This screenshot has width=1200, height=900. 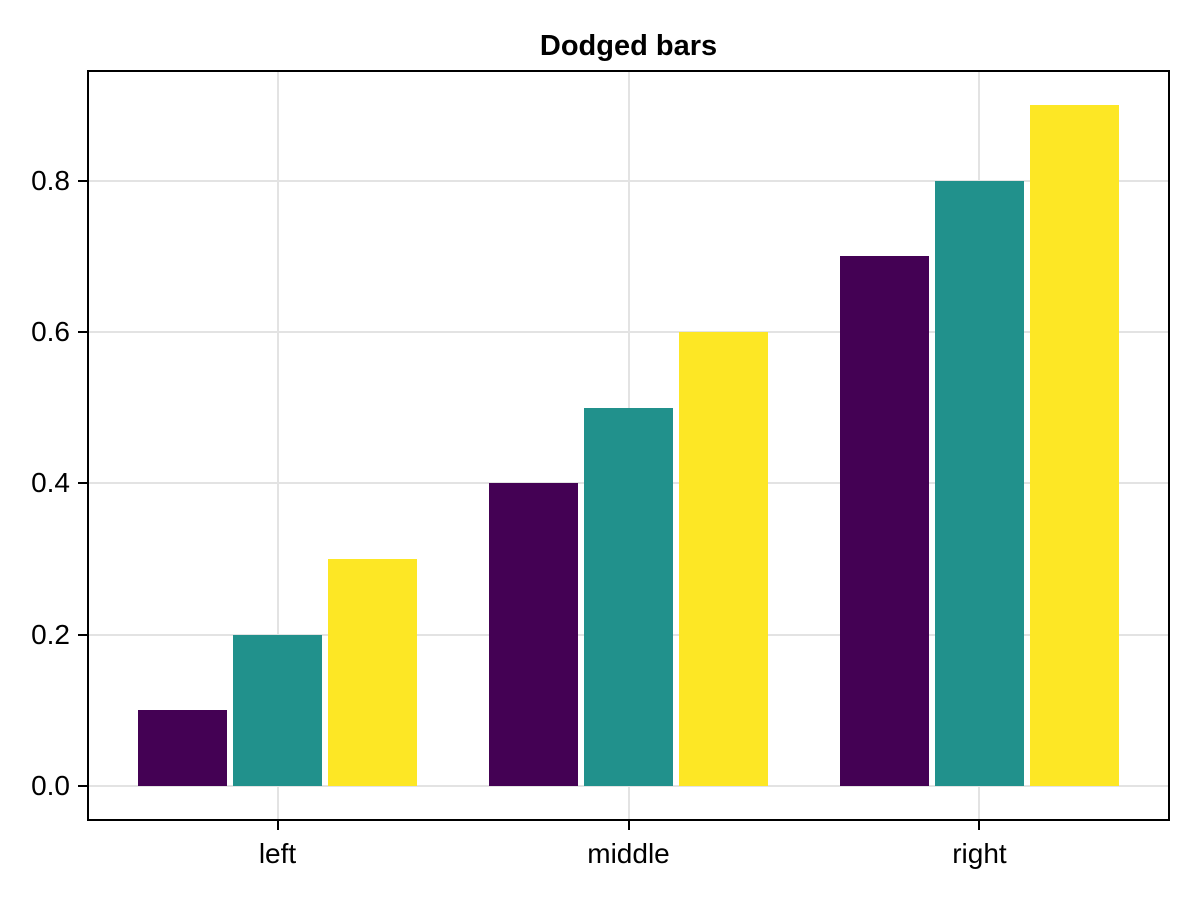 What do you see at coordinates (979, 483) in the screenshot?
I see `bar-right-series2` at bounding box center [979, 483].